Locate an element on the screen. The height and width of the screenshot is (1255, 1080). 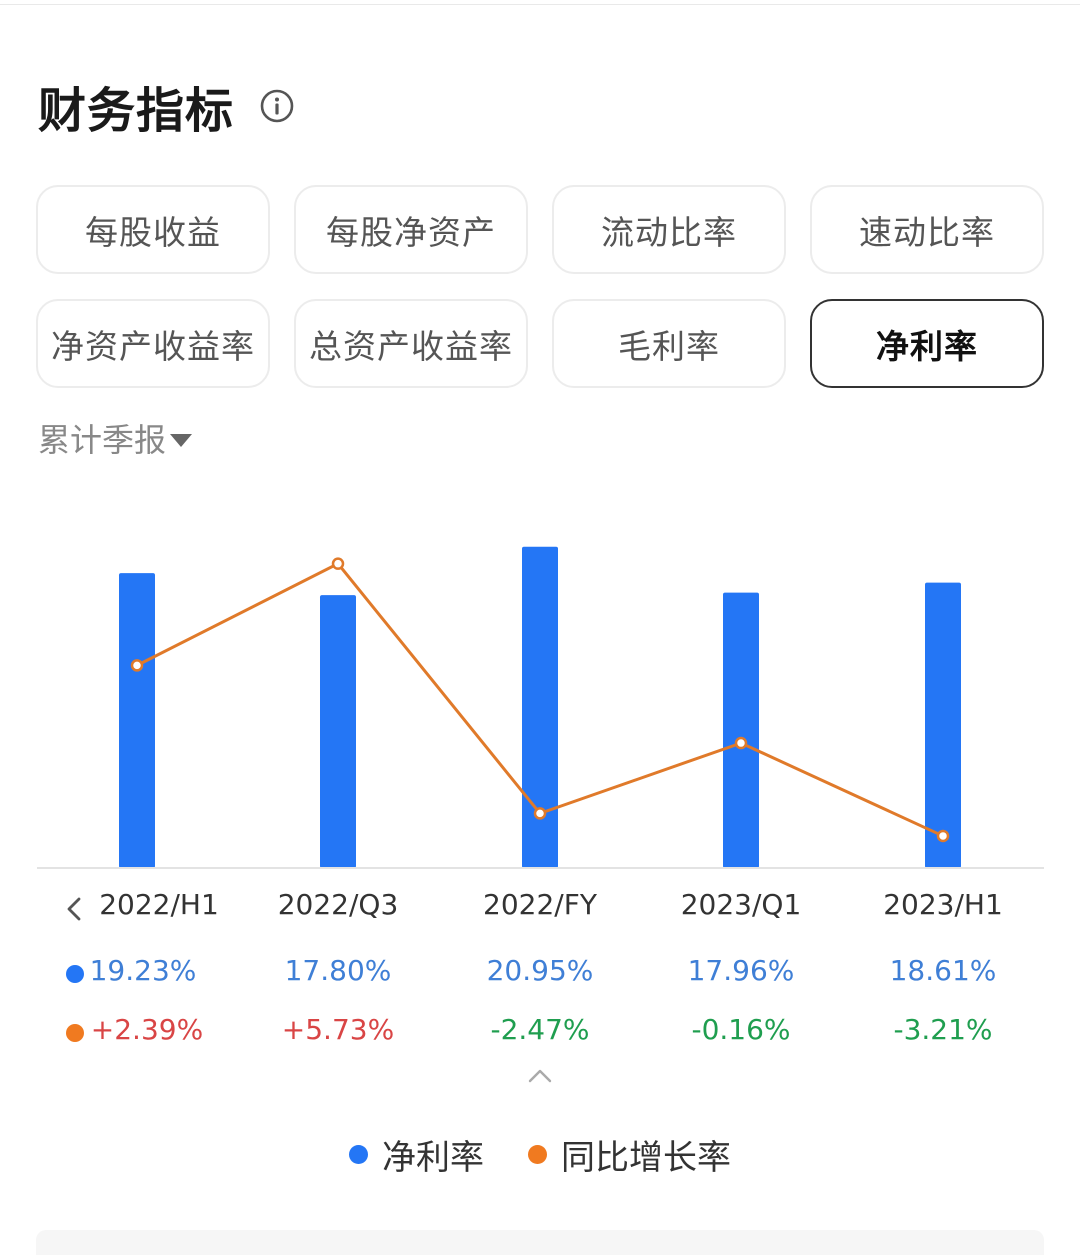
growth-point-2023/H1 is located at coordinates (943, 836).